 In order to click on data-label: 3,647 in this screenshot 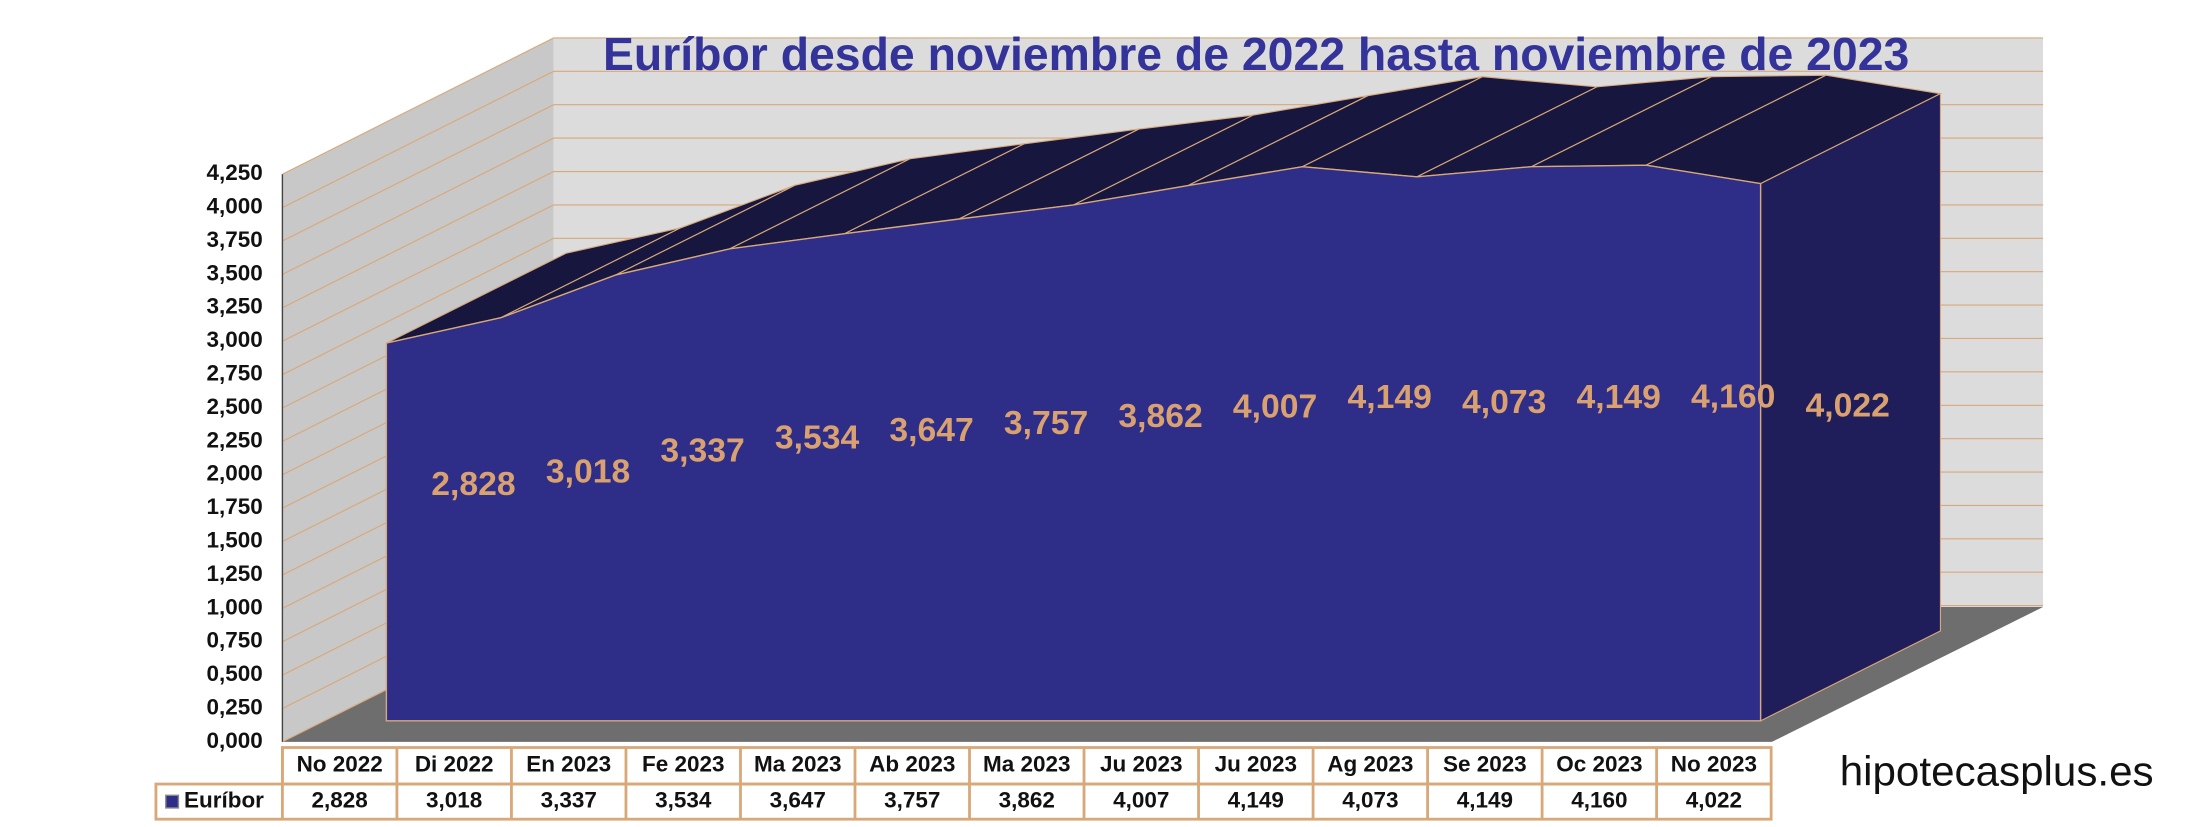, I will do `click(931, 430)`.